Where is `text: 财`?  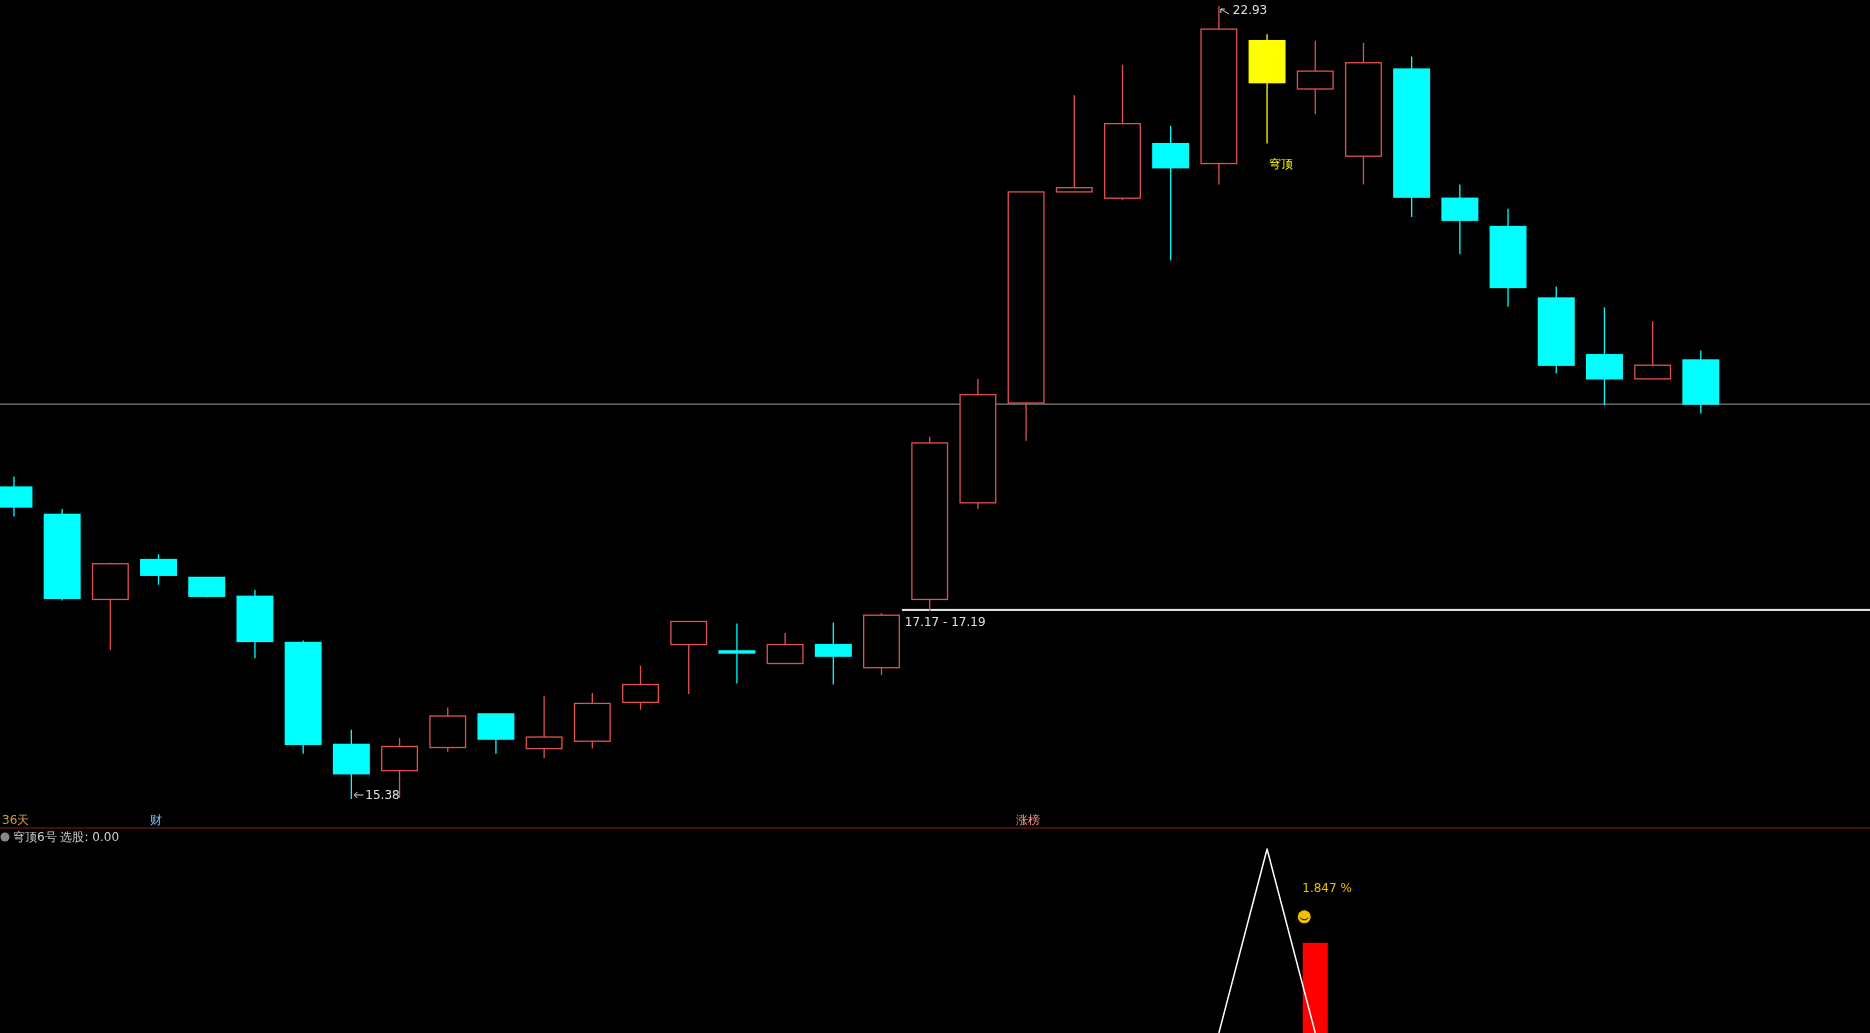
text: 财 is located at coordinates (156, 820).